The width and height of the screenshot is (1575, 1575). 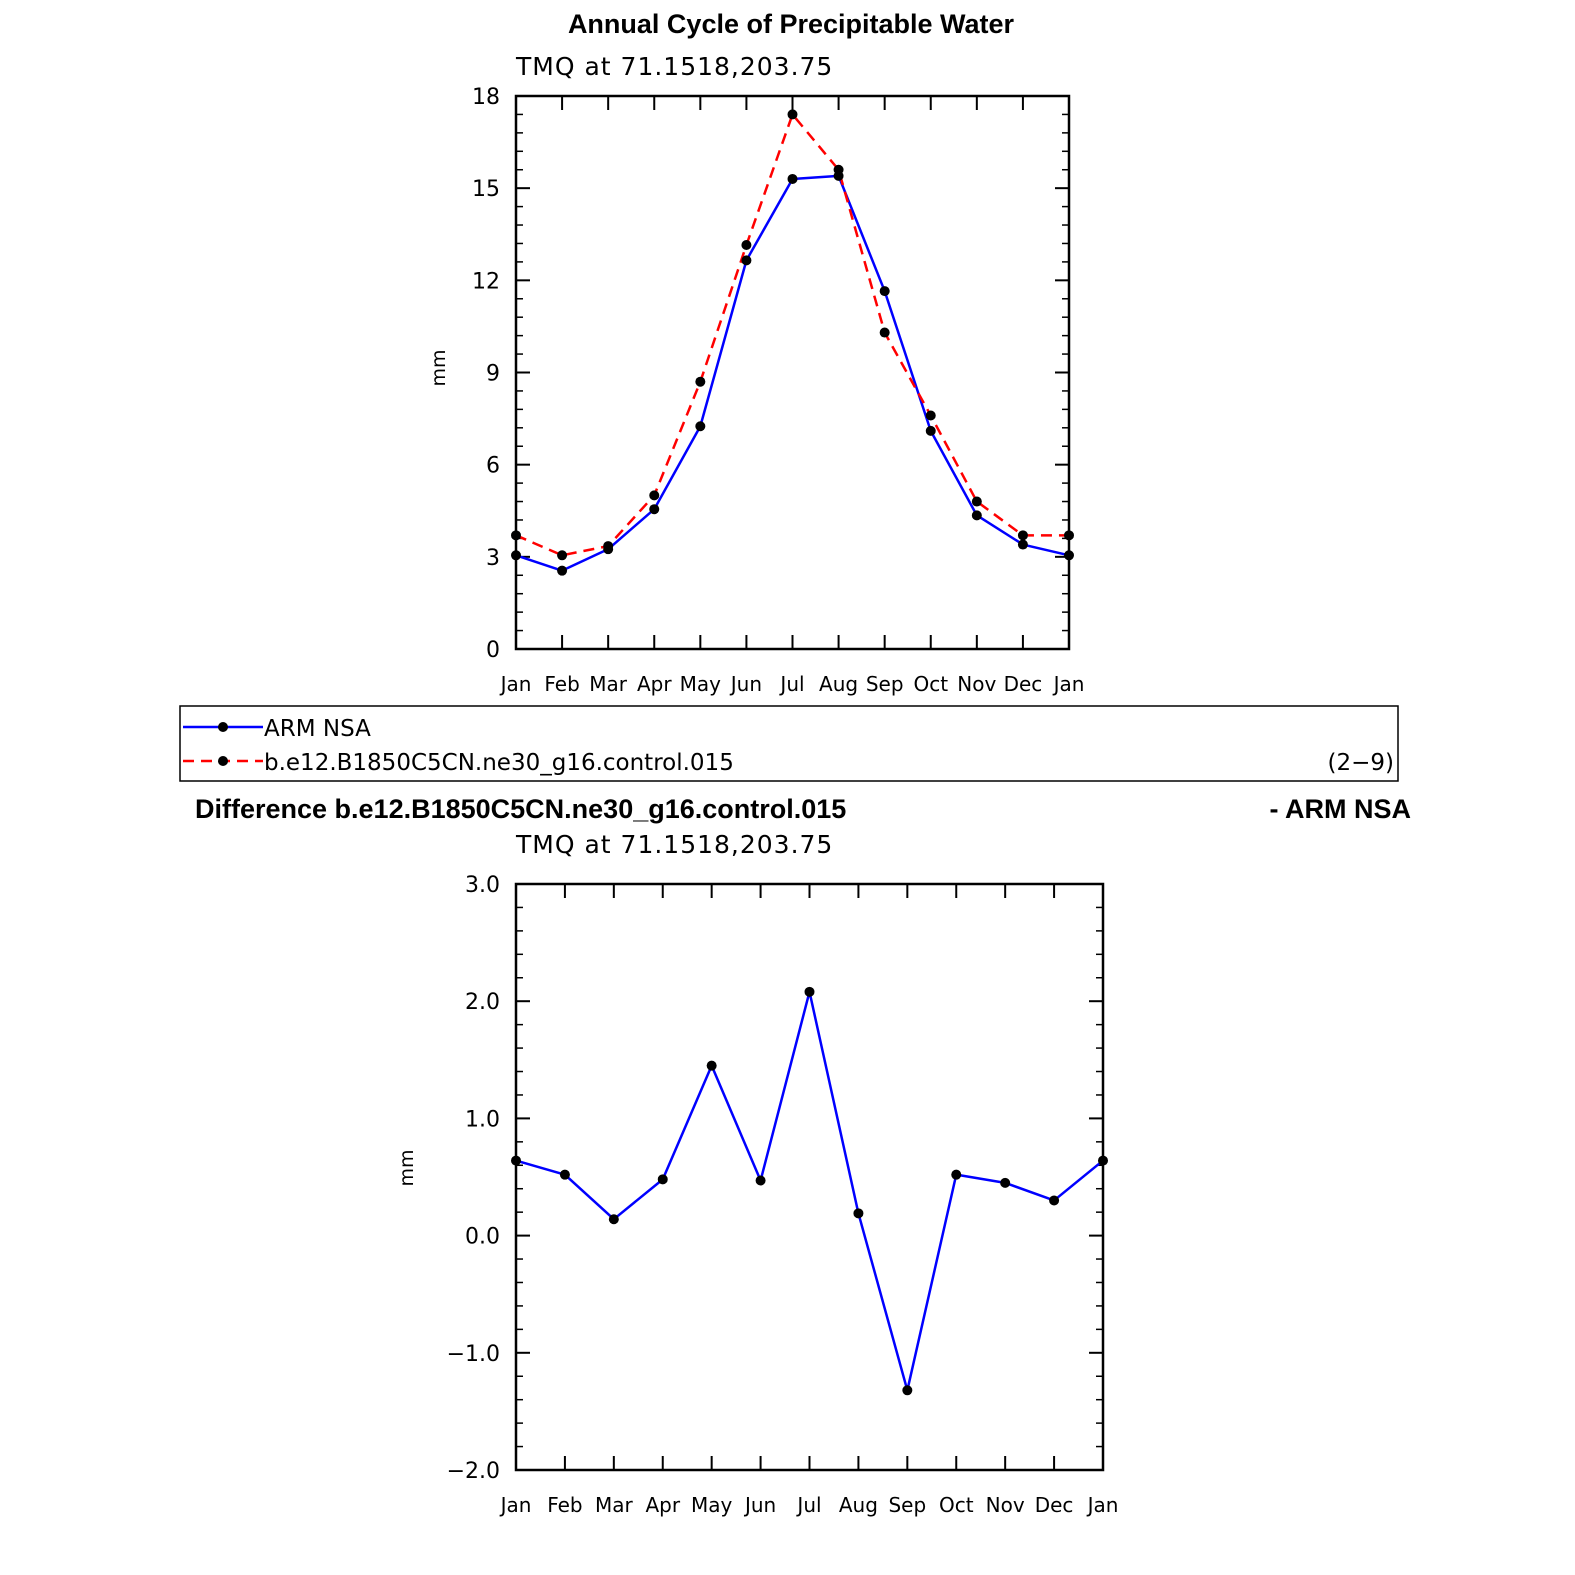 What do you see at coordinates (564, 1505) in the screenshot?
I see `chart2-x-tick-label: Feb` at bounding box center [564, 1505].